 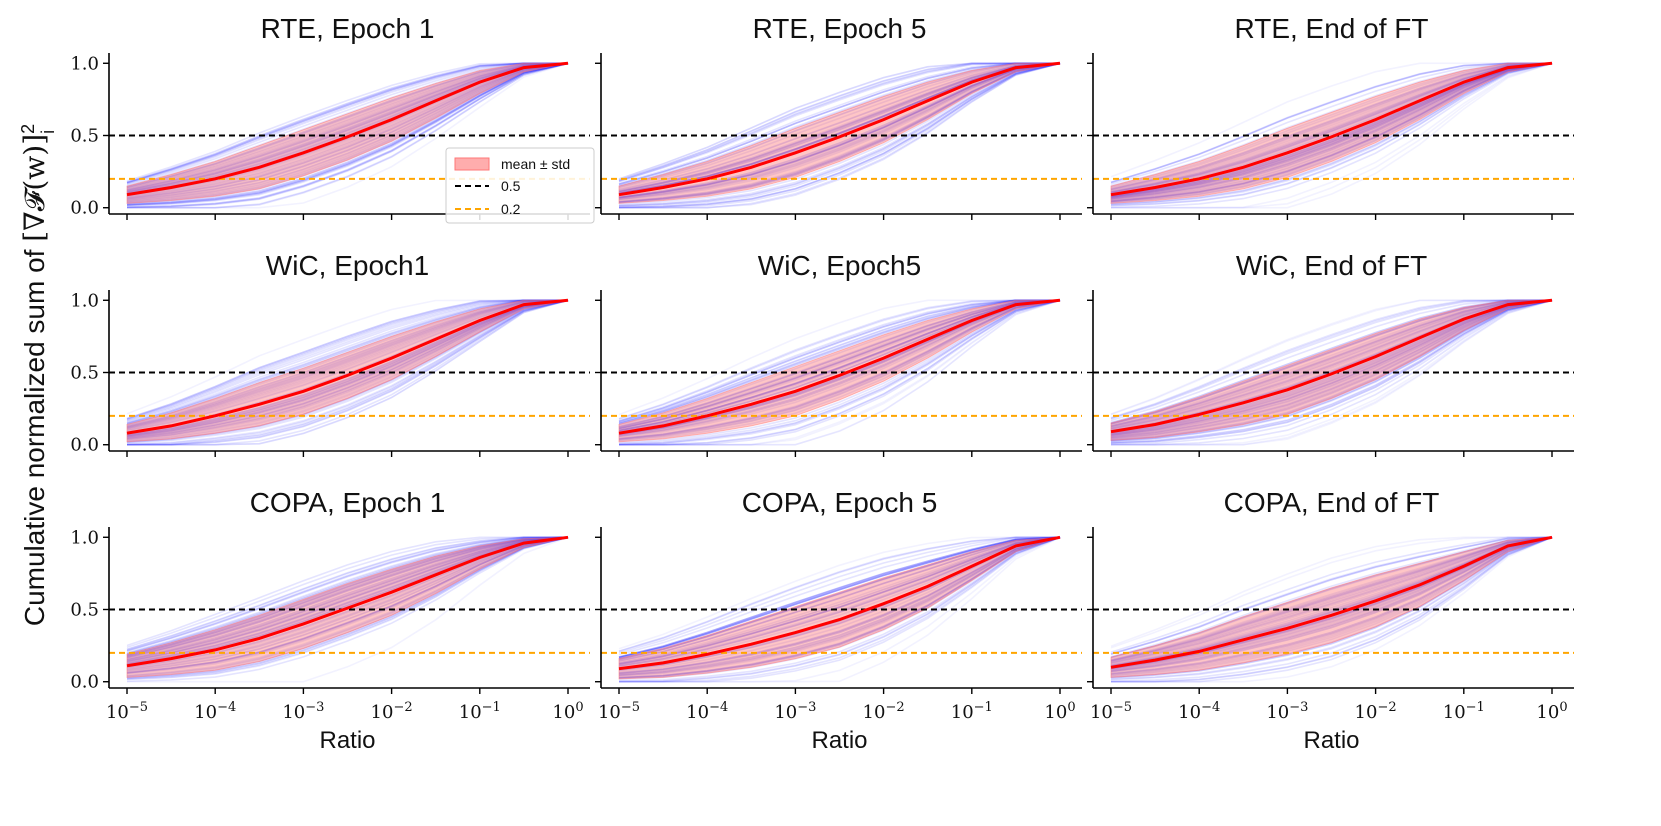 I want to click on mean-line, so click(x=1331, y=129).